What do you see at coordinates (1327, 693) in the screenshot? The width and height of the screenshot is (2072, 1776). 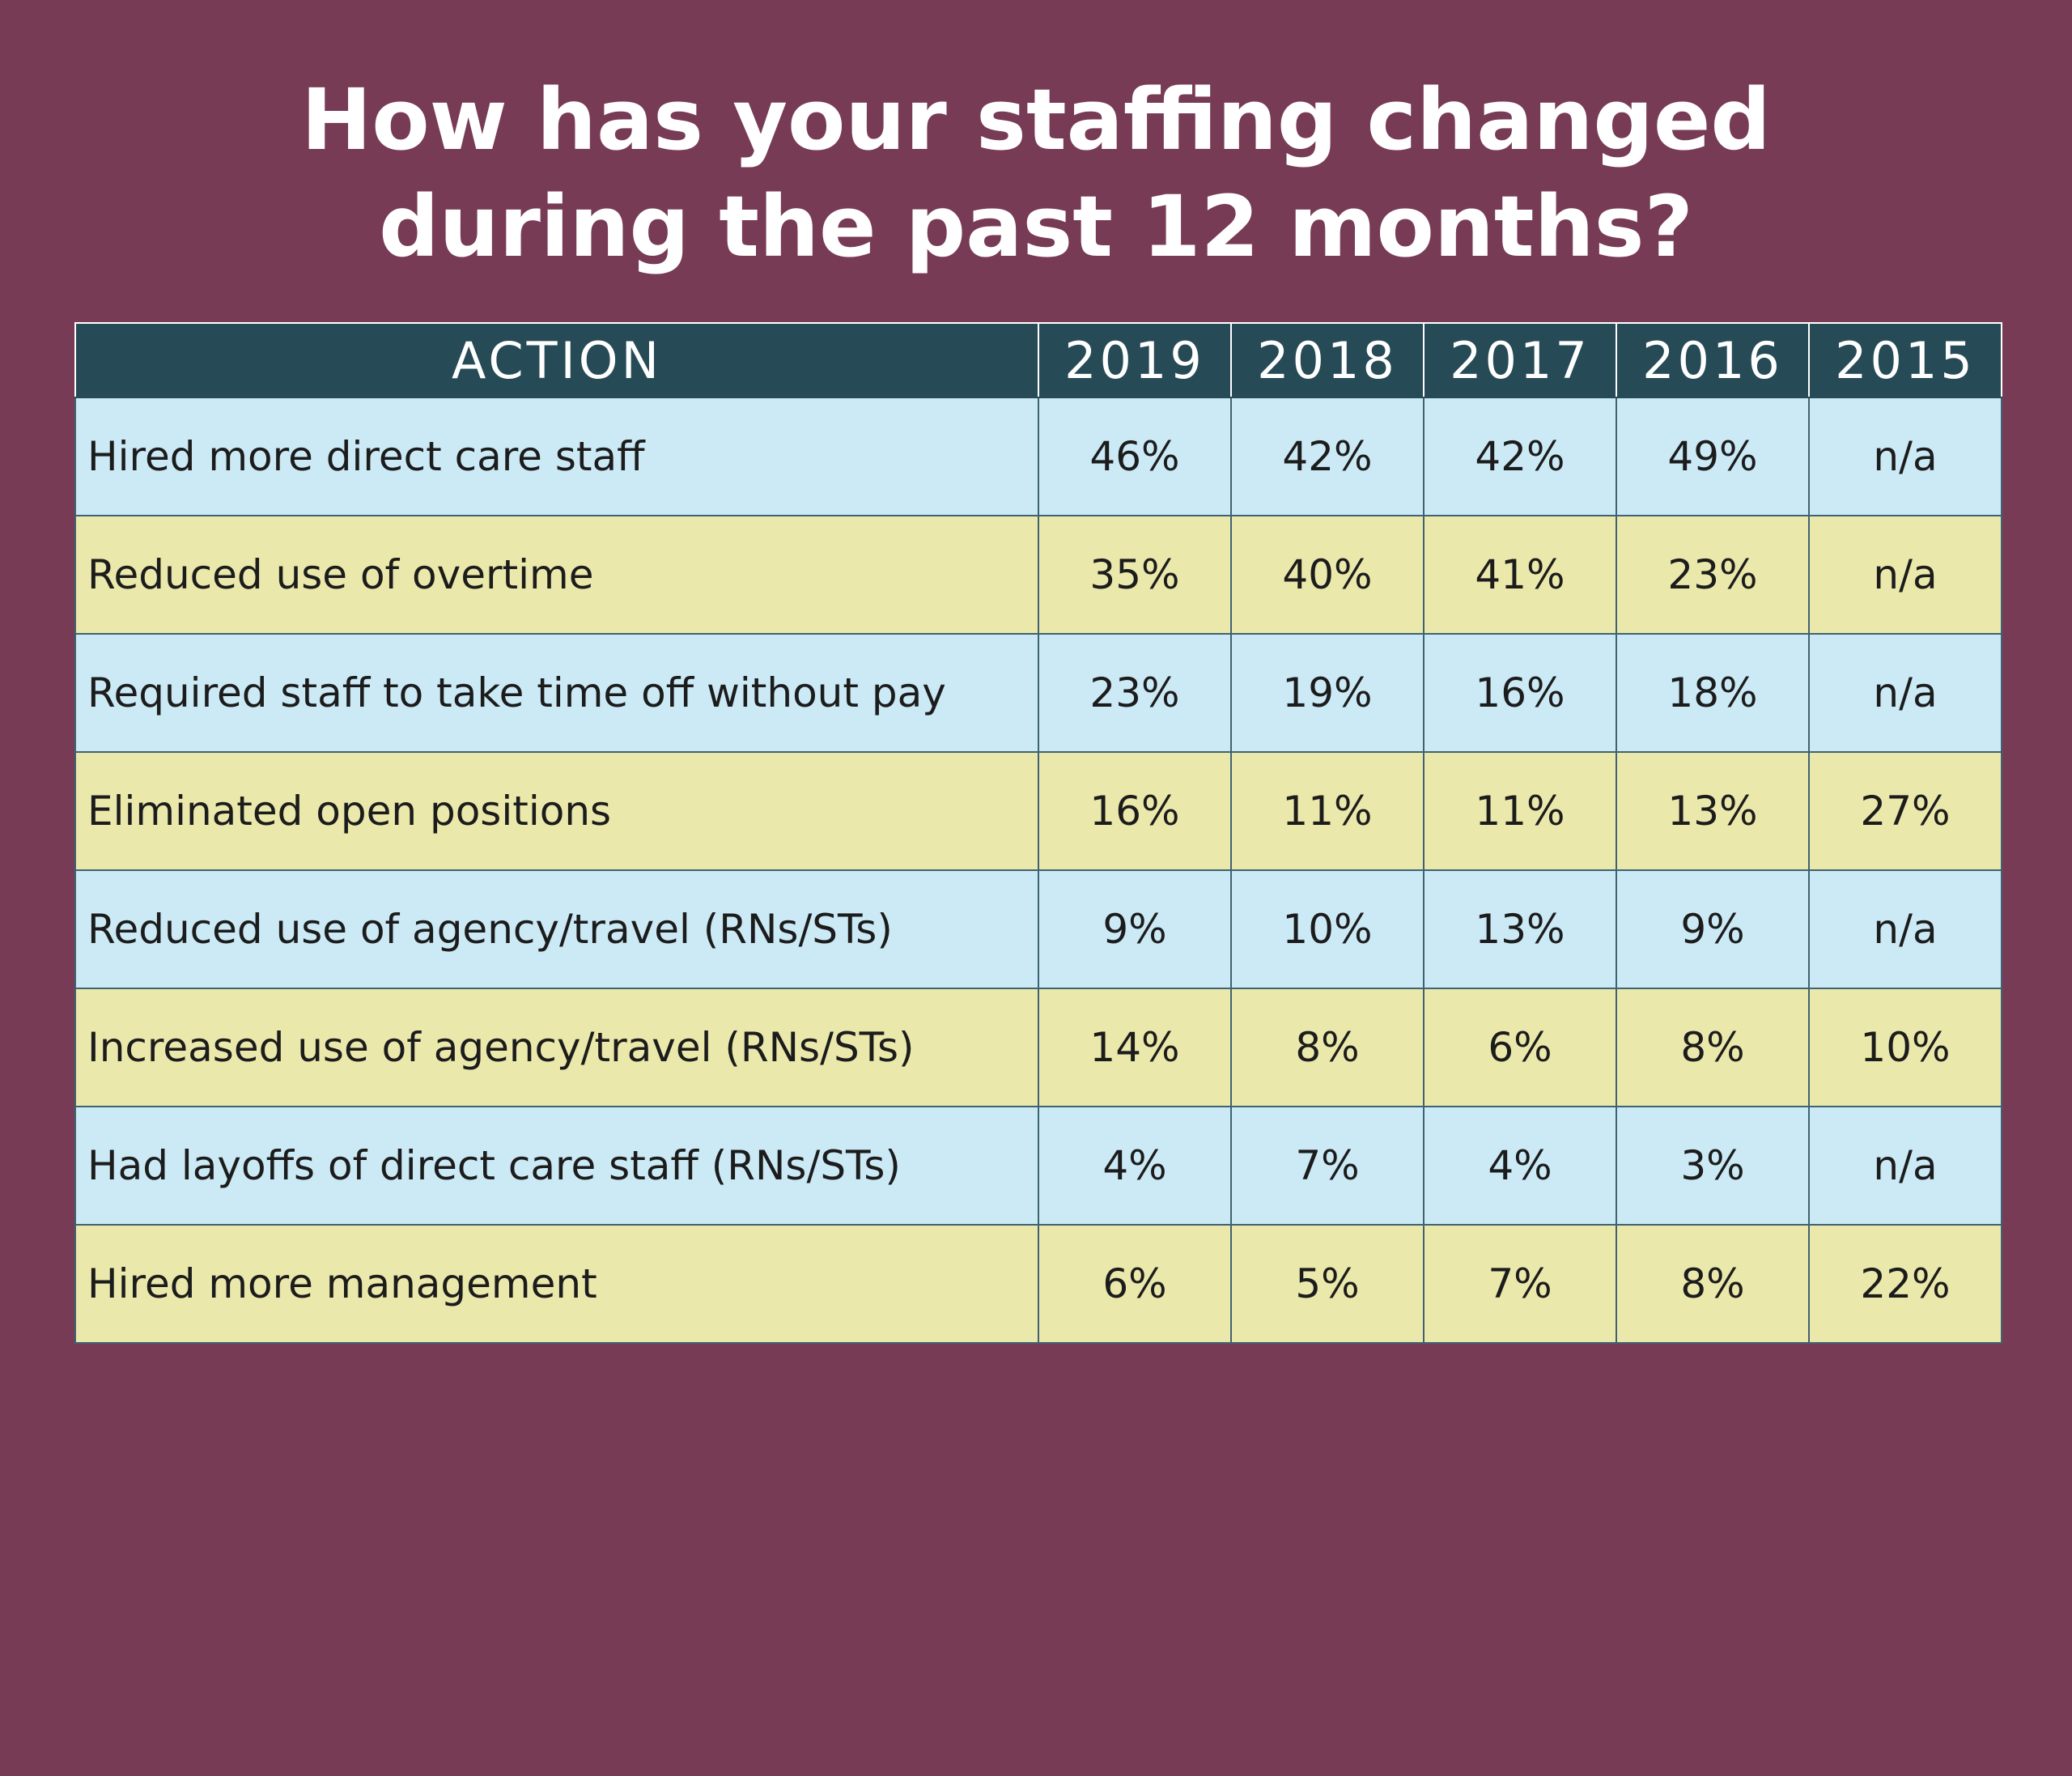 I see `table-cell: 19%` at bounding box center [1327, 693].